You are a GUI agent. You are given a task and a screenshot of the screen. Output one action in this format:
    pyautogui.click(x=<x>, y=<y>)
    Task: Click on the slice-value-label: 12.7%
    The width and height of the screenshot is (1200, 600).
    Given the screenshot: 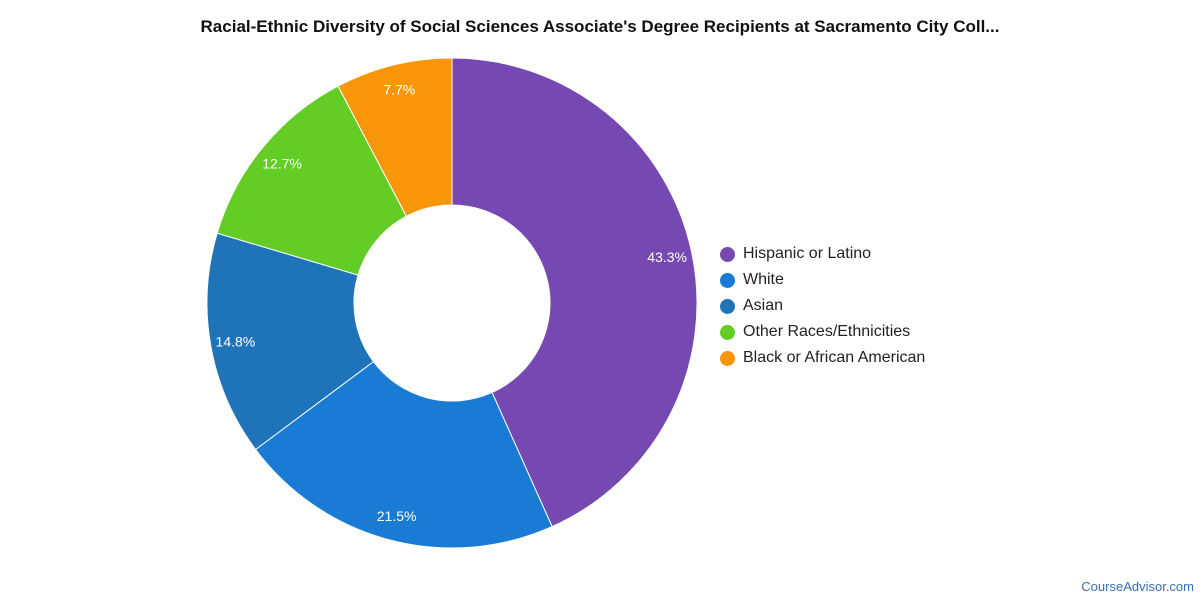 What is the action you would take?
    pyautogui.click(x=282, y=163)
    